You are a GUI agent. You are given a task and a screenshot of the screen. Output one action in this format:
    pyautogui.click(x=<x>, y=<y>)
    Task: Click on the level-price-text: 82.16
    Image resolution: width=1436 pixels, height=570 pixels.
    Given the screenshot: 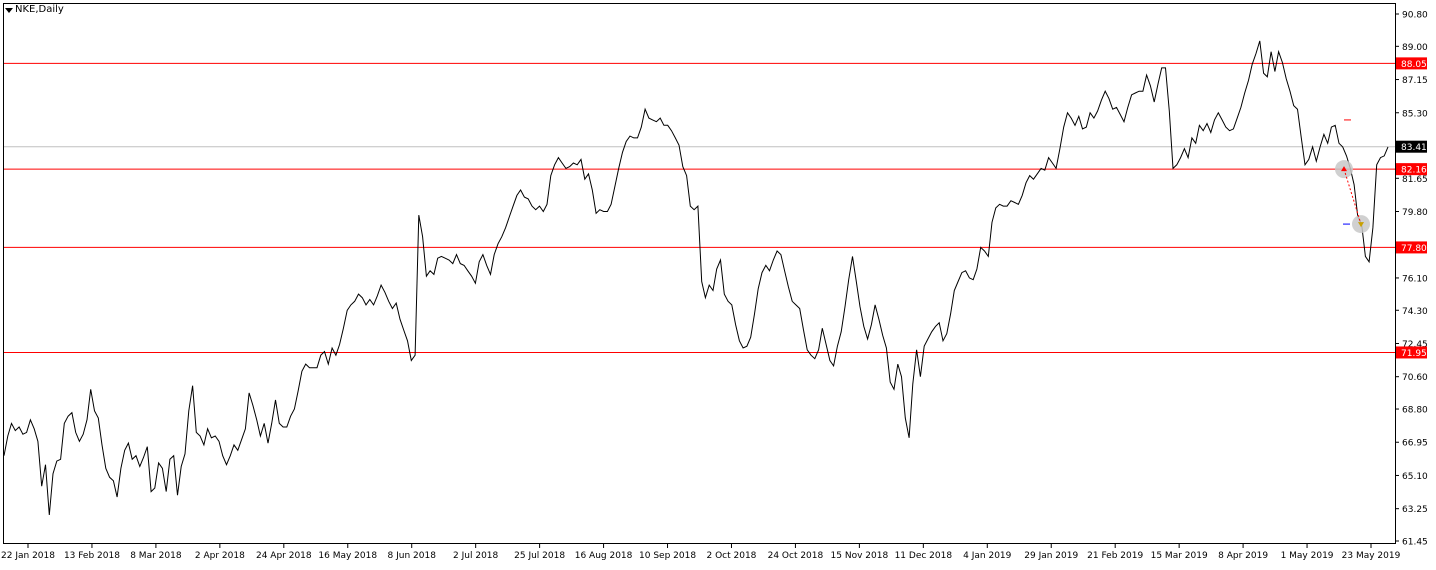 What is the action you would take?
    pyautogui.click(x=1414, y=171)
    